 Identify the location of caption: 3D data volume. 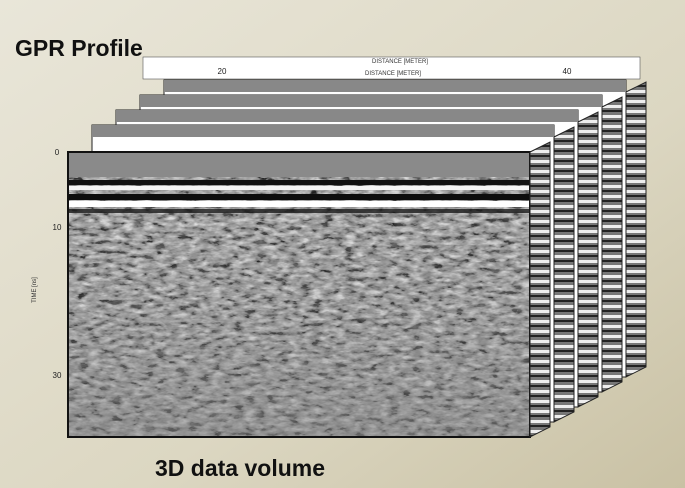
(240, 468).